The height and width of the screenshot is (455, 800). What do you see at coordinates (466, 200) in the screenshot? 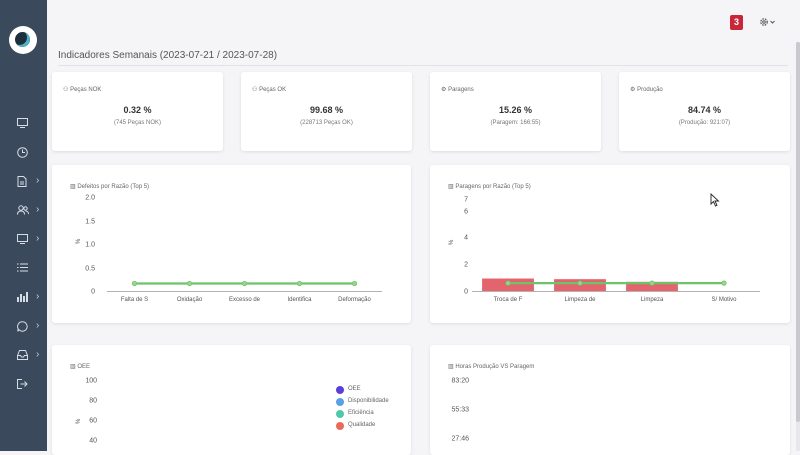
I see `y-tick-label: 7` at bounding box center [466, 200].